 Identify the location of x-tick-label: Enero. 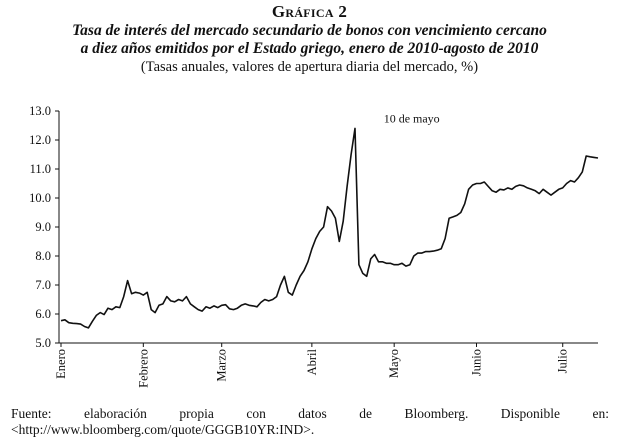
(61, 364).